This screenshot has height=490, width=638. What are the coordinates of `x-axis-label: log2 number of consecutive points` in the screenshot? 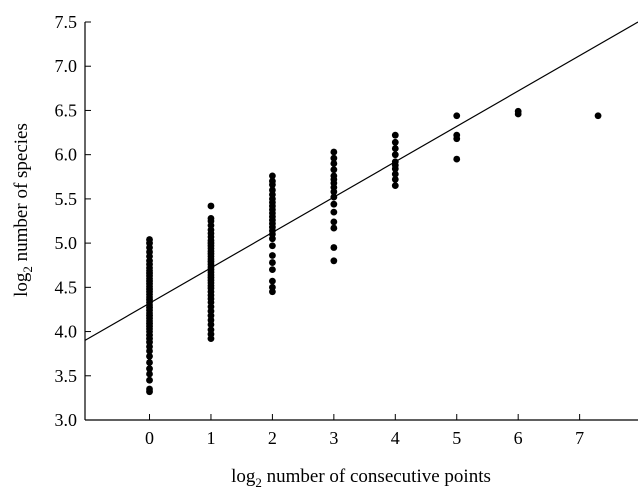 It's located at (361, 478).